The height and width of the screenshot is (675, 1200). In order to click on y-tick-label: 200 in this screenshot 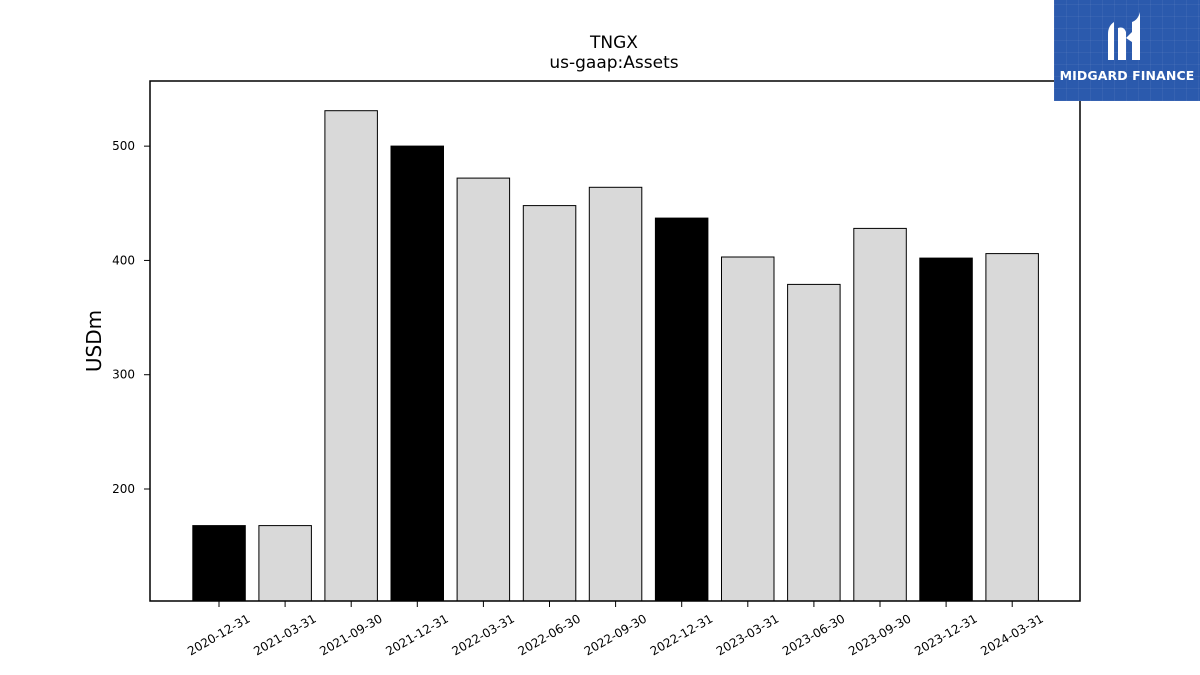, I will do `click(123, 489)`.